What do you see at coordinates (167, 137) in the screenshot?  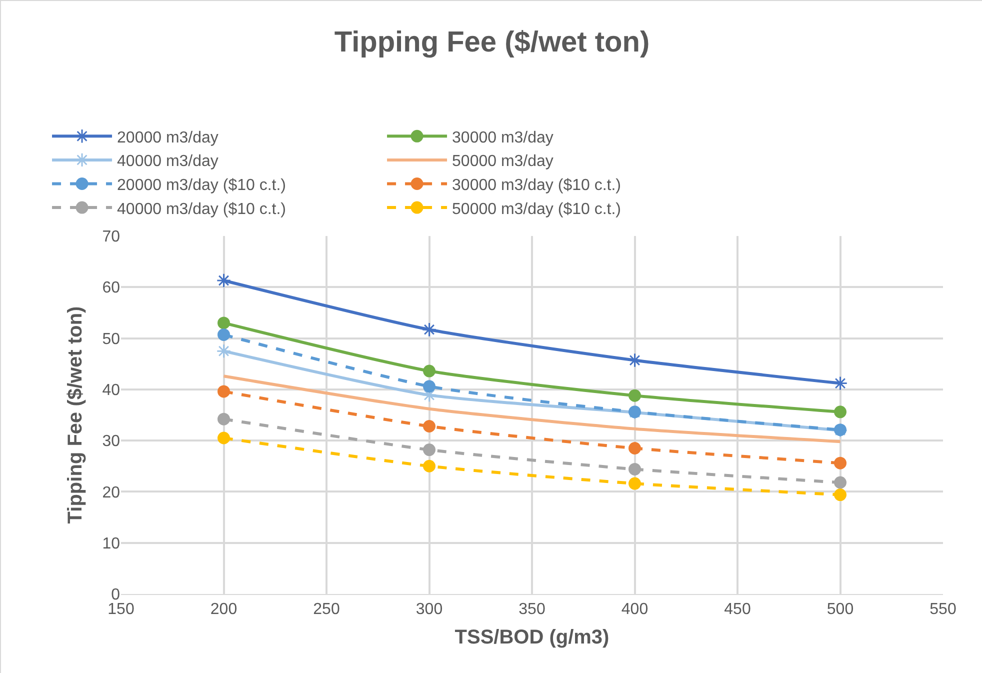 I see `legend-label: 20000 m3/day` at bounding box center [167, 137].